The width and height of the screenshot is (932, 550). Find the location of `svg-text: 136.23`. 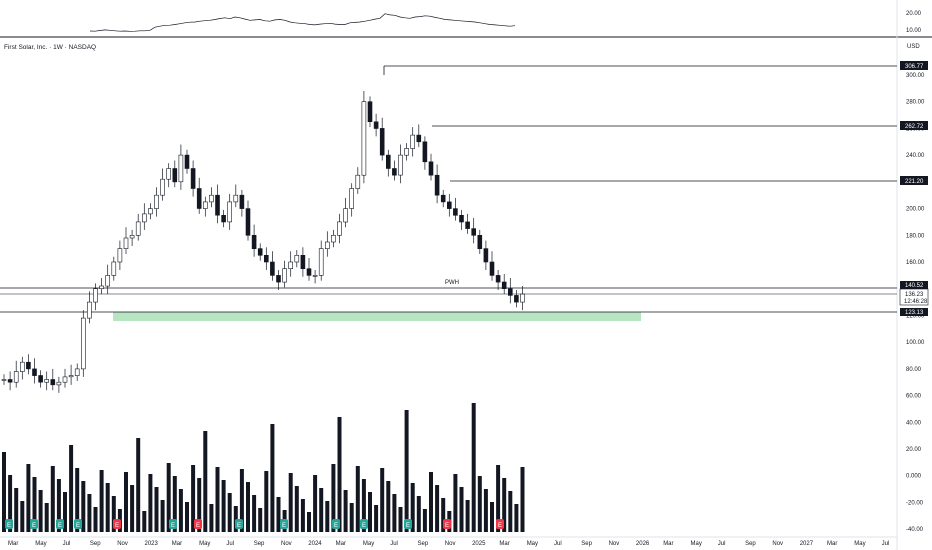

svg-text: 136.23 is located at coordinates (914, 295).